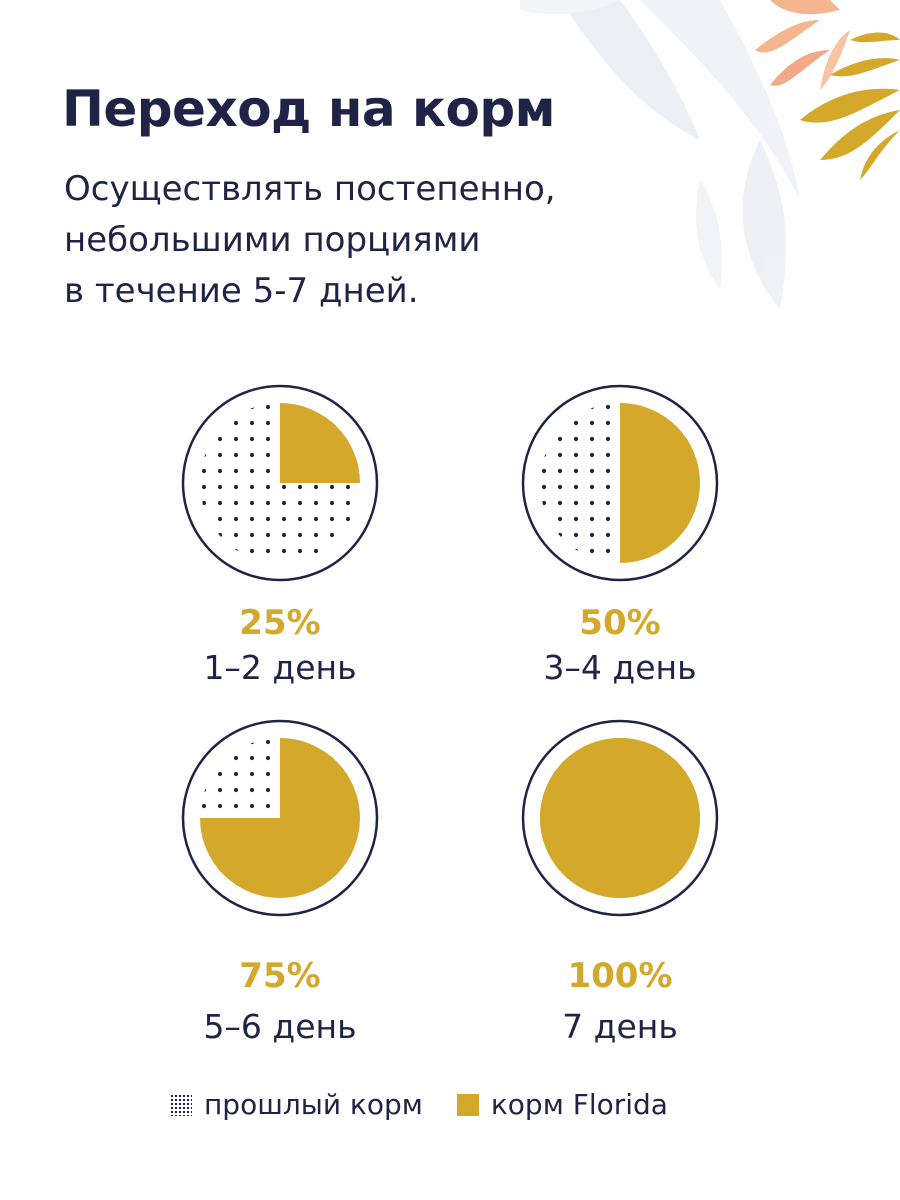  I want to click on gold-swatch-icon, so click(467, 1104).